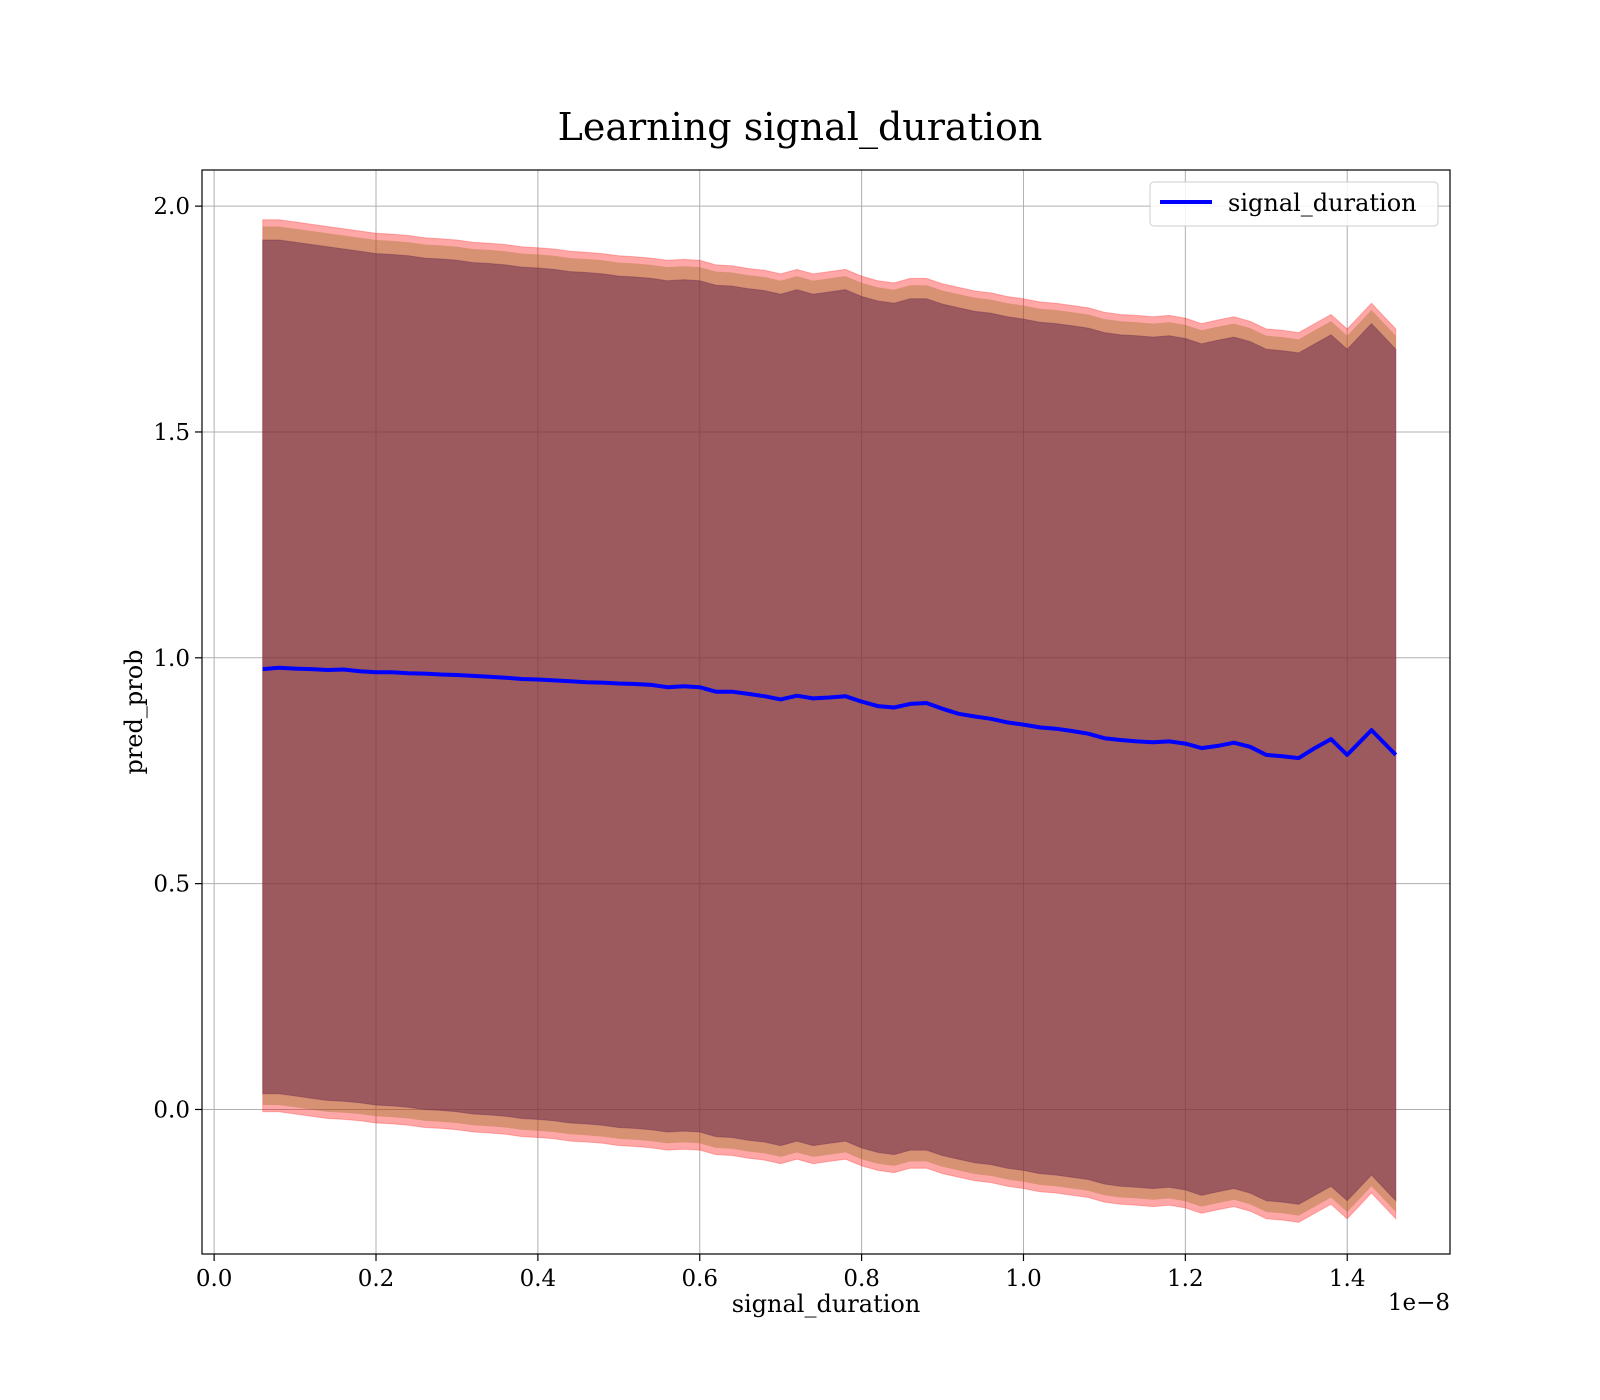 Image resolution: width=1600 pixels, height=1400 pixels. What do you see at coordinates (781, 1273) in the screenshot?
I see `x-axis-ticks: 0.0 0.2 0.4 0.6 0.8 1.0 1.2 1.4` at bounding box center [781, 1273].